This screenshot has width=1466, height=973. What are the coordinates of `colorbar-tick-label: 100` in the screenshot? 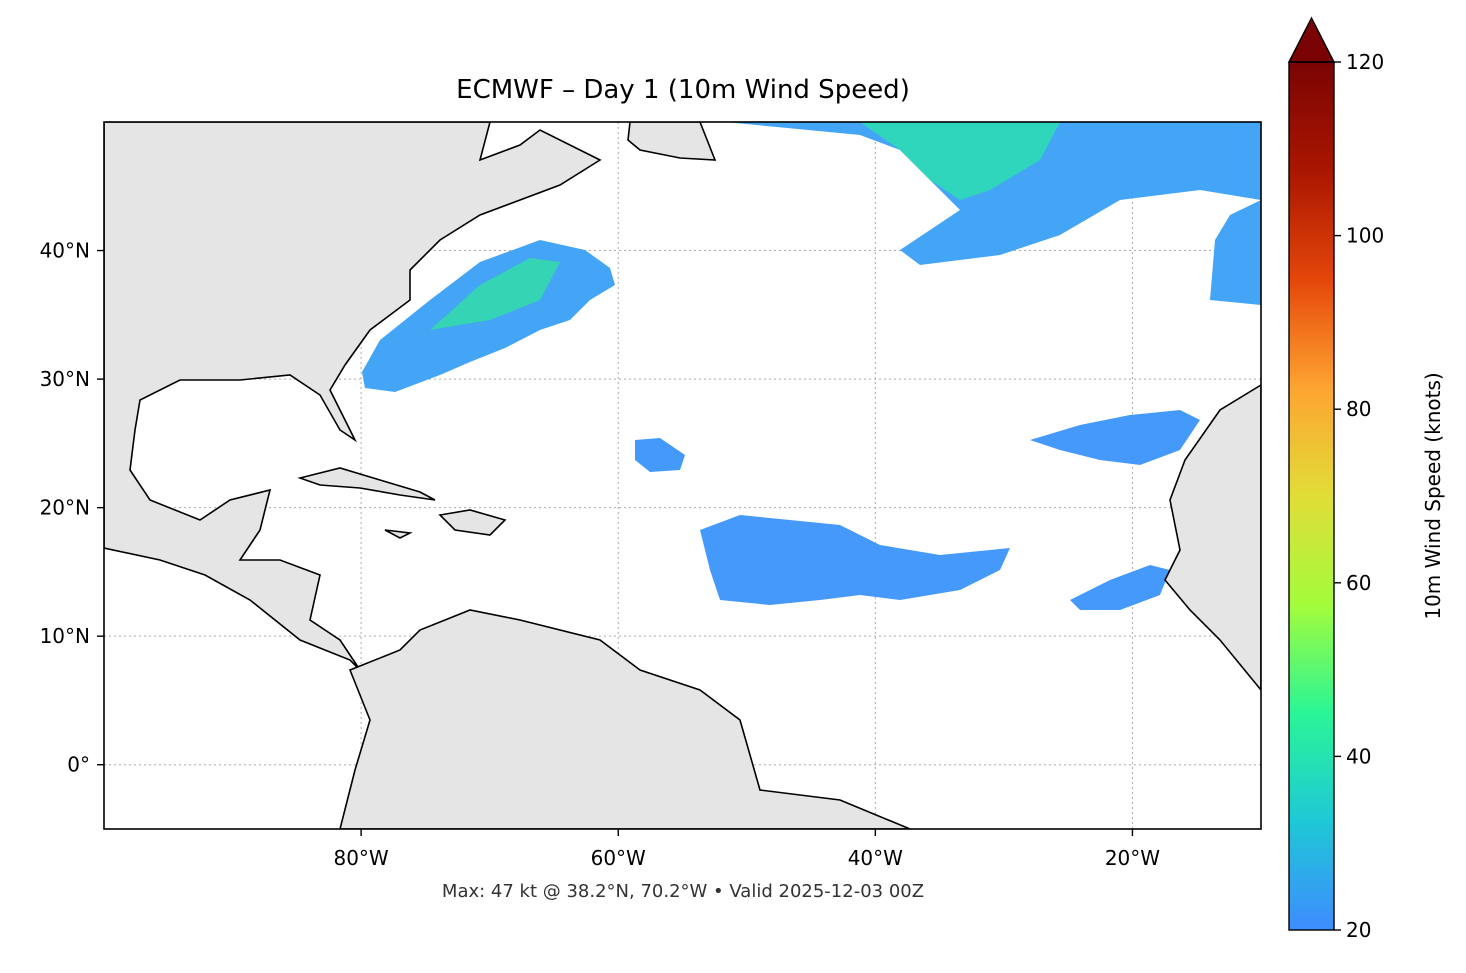 It's located at (1365, 236).